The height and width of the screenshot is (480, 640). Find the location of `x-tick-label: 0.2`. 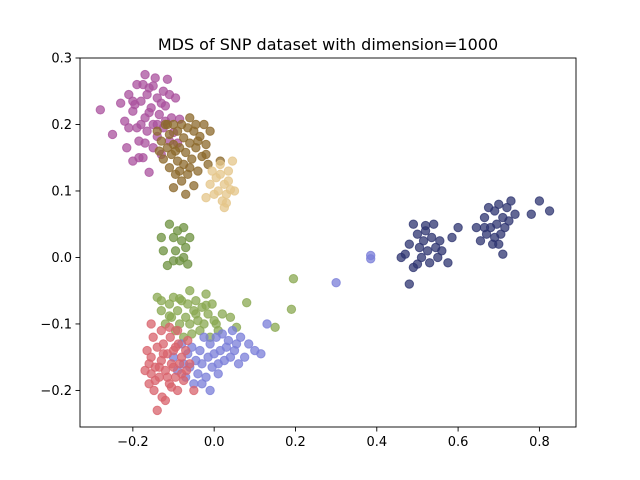

x-tick-label: 0.2 is located at coordinates (295, 442).